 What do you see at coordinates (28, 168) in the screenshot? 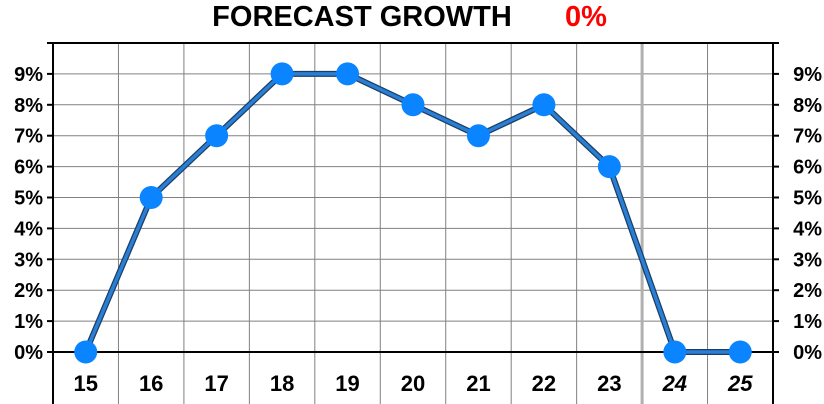
I see `y-tick-label-left: 6%` at bounding box center [28, 168].